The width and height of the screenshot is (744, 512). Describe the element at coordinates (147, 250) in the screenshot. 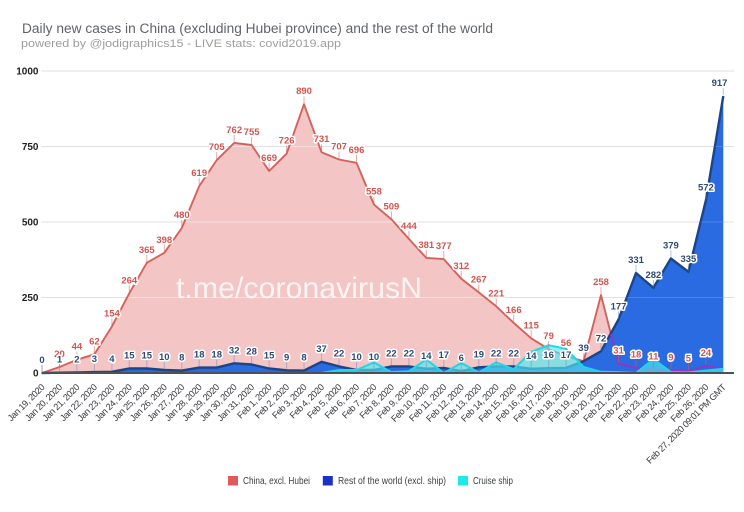

I see `svg-text: 365` at that location.